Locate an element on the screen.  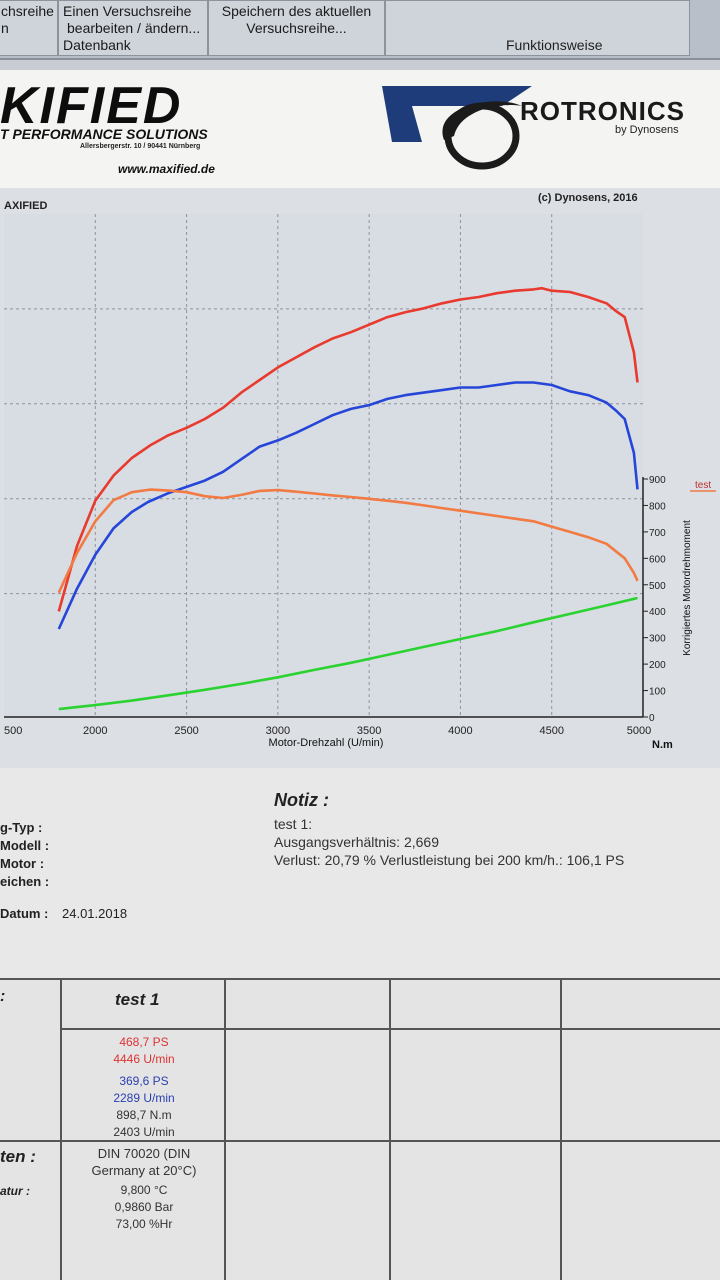
wheel-power-value: 369,6 PS is located at coordinates (144, 1081).